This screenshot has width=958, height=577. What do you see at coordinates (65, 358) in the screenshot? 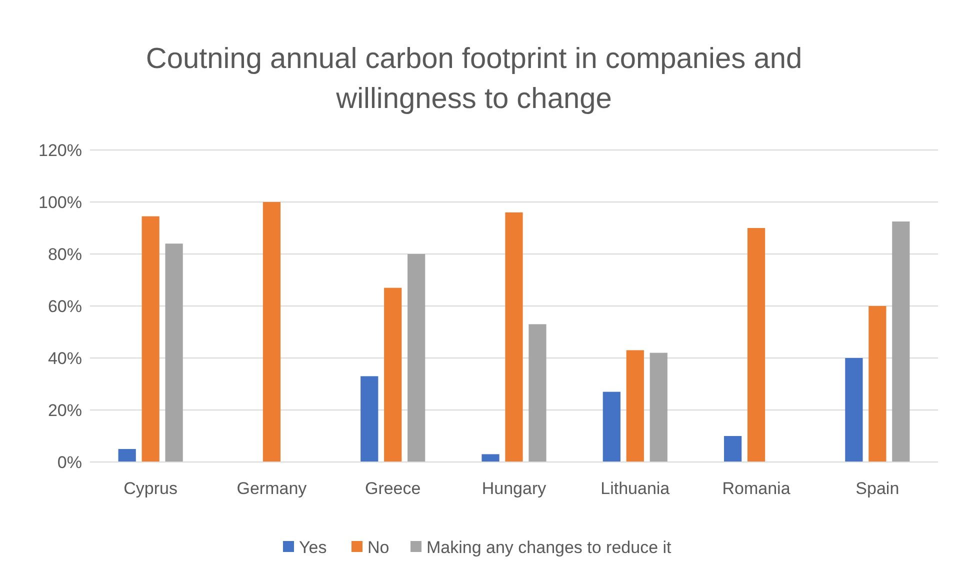
I see `y-tick-label: 40%` at bounding box center [65, 358].